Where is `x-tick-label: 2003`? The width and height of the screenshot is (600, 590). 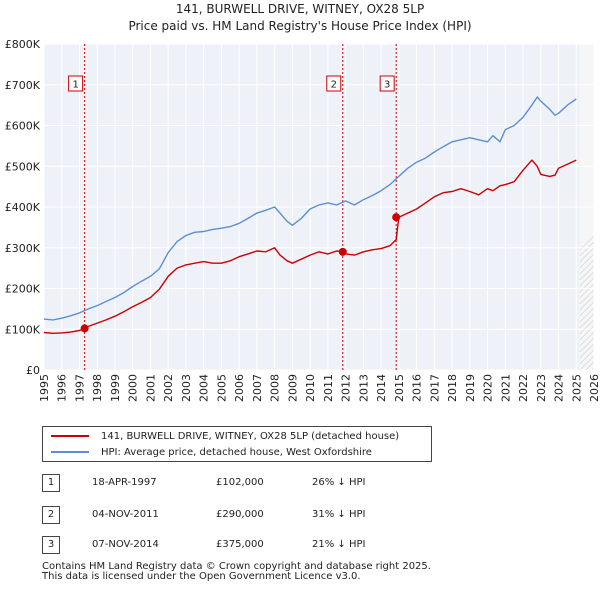
x-tick-label: 2003 is located at coordinates (186, 388).